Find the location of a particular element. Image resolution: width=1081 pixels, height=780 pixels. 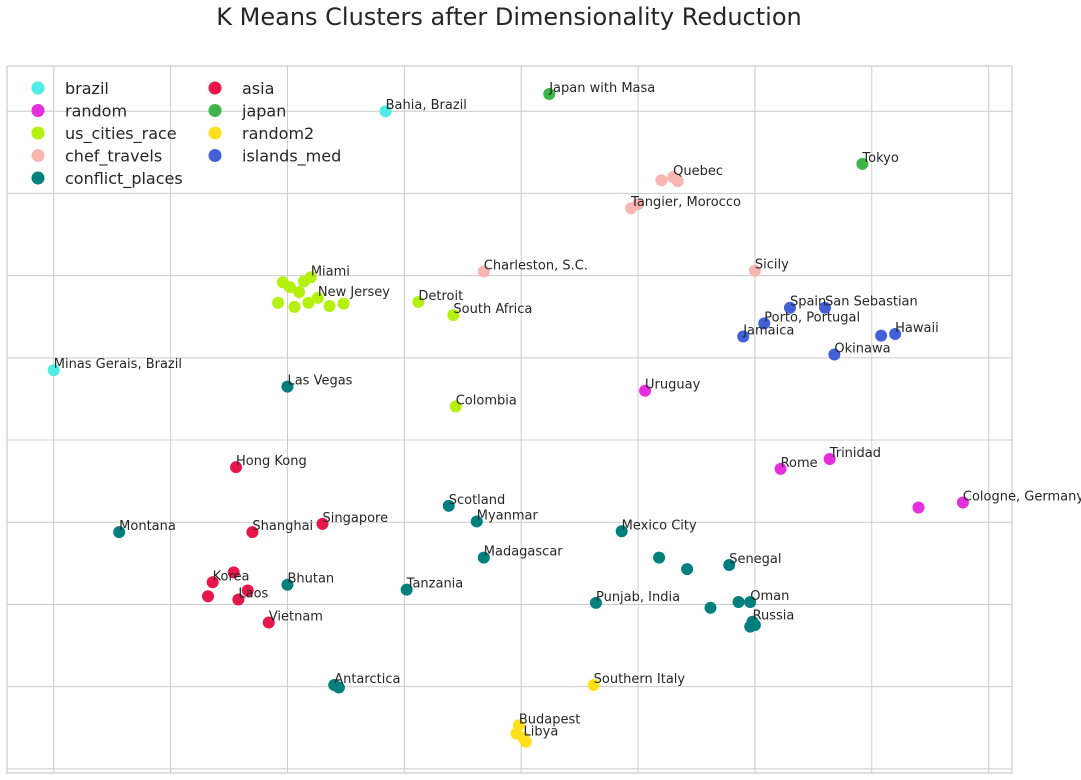

point-label: Jamaica is located at coordinates (768, 330).